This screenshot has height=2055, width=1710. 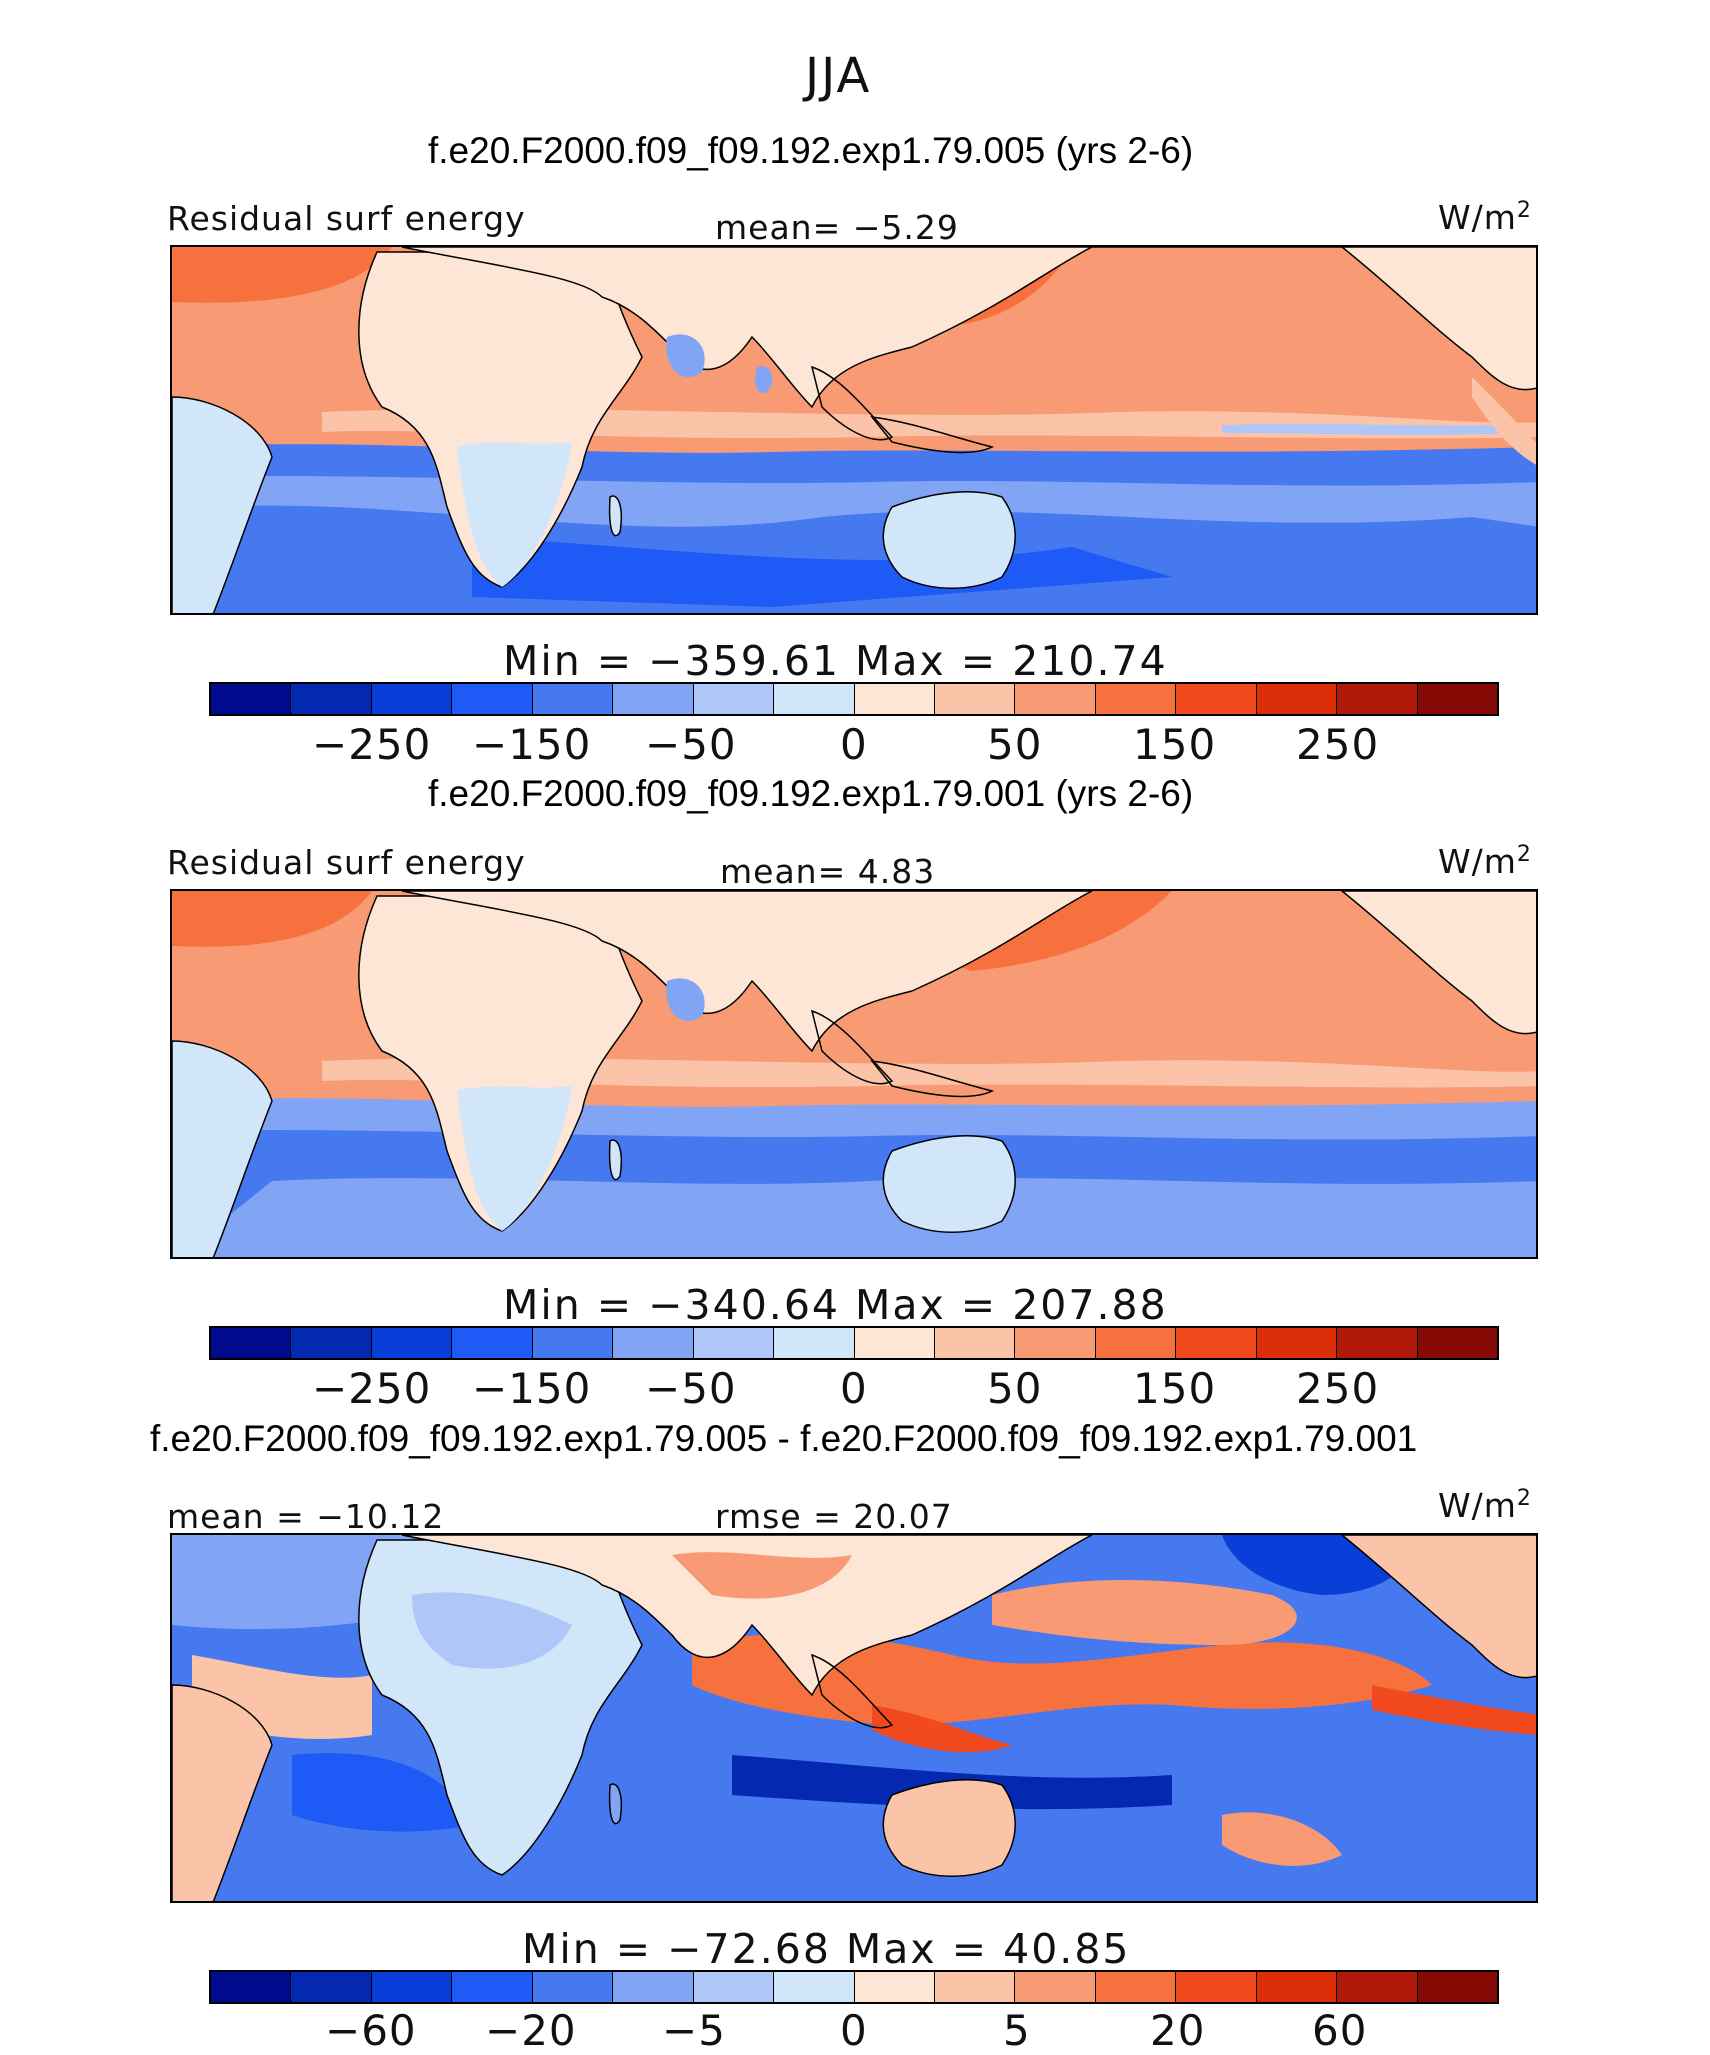 I want to click on panel-2-colorbar, so click(x=854, y=1343).